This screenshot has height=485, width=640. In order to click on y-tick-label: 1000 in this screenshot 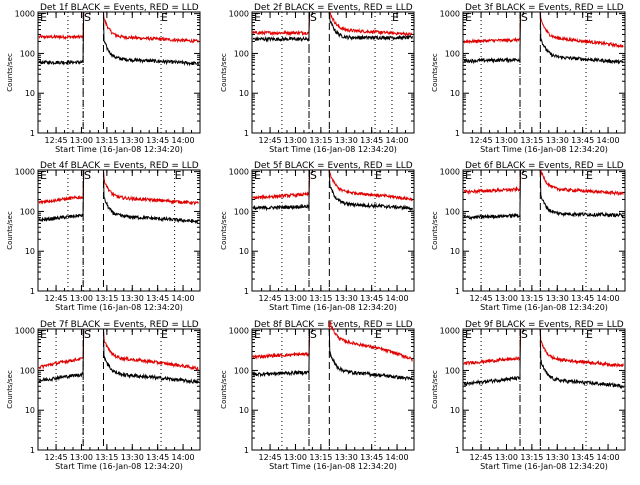, I will do `click(450, 331)`.